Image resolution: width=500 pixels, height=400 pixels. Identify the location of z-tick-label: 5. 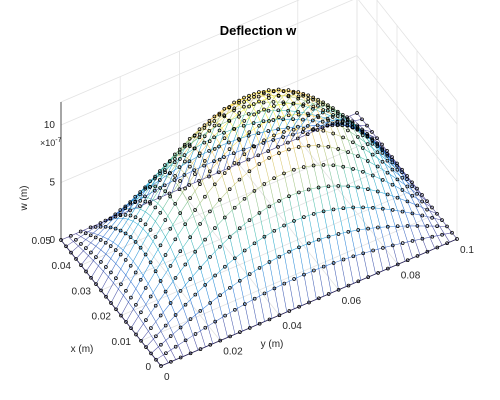
(52, 183).